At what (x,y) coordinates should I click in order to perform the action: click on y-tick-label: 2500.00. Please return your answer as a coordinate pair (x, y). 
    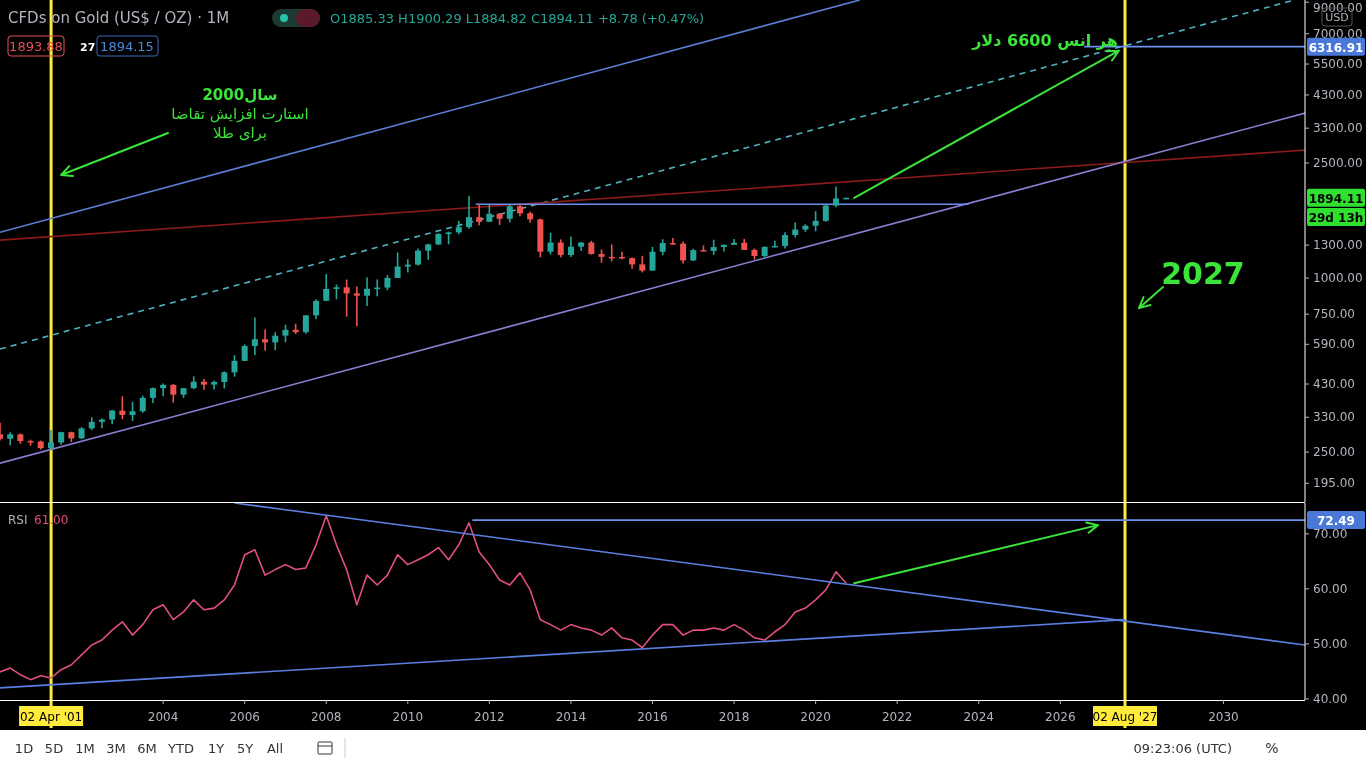
    Looking at the image, I should click on (1338, 163).